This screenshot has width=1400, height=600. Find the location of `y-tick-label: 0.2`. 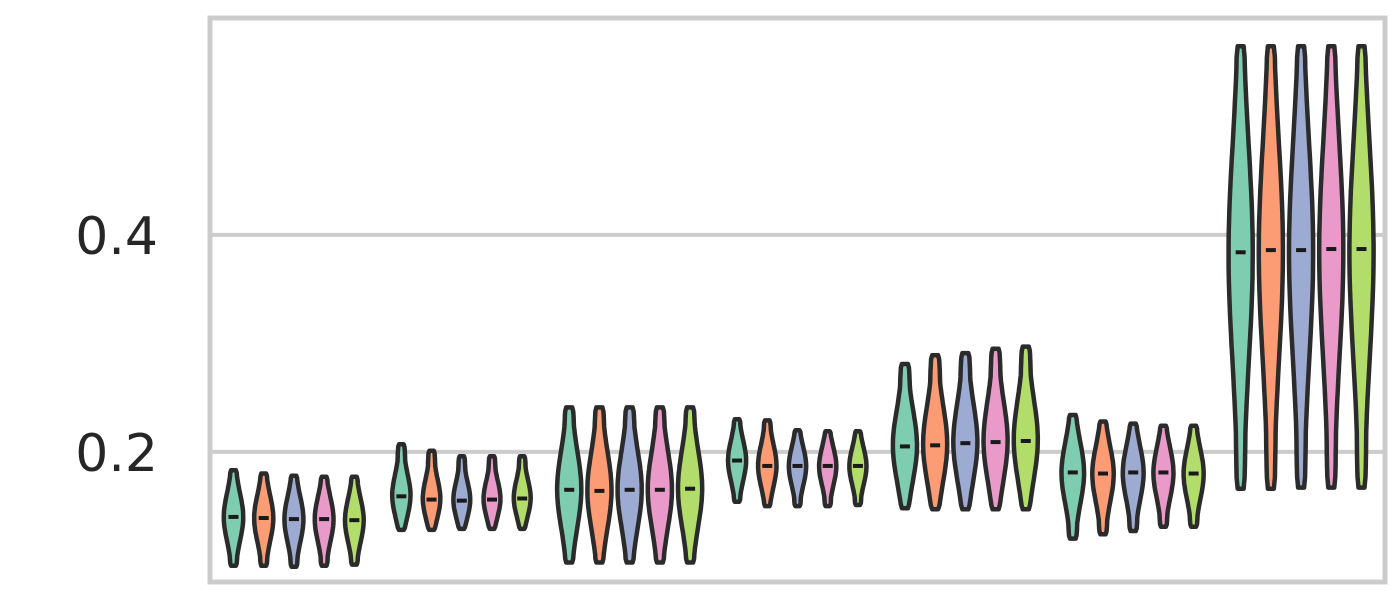

y-tick-label: 0.2 is located at coordinates (116, 454).